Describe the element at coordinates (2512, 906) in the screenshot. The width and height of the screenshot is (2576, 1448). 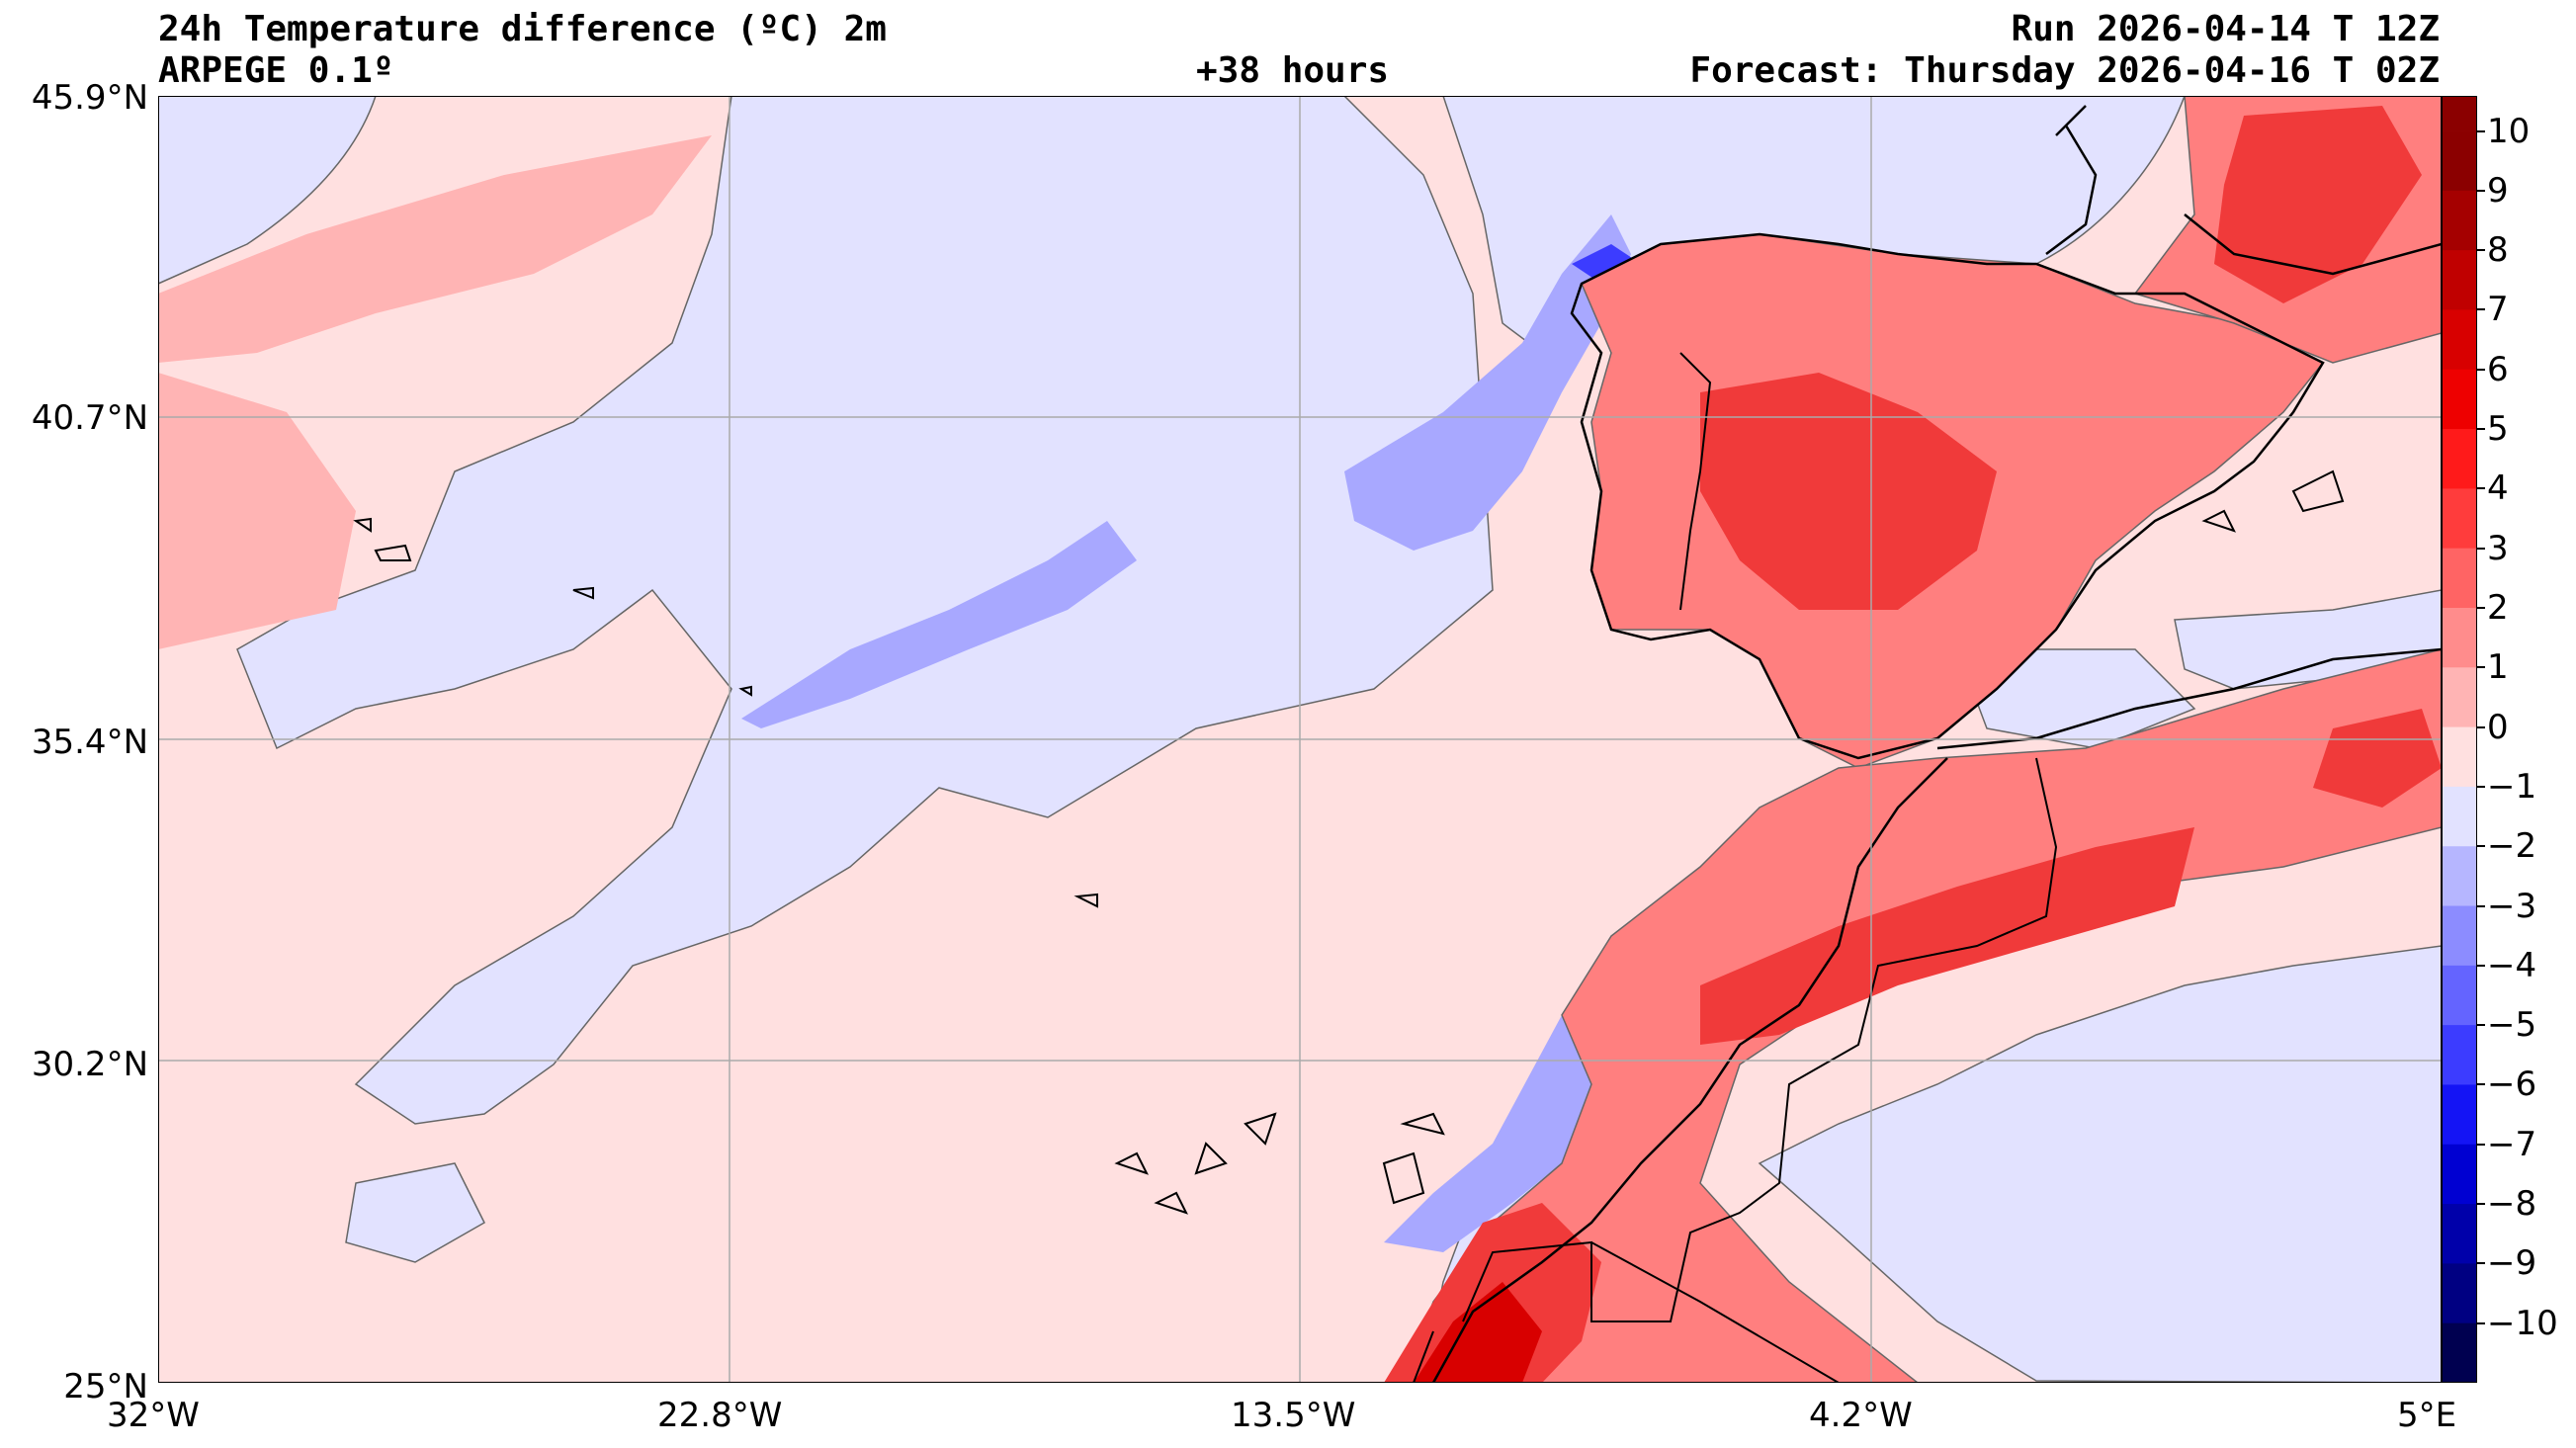
I see `colorbar-tick-label: −3` at that location.